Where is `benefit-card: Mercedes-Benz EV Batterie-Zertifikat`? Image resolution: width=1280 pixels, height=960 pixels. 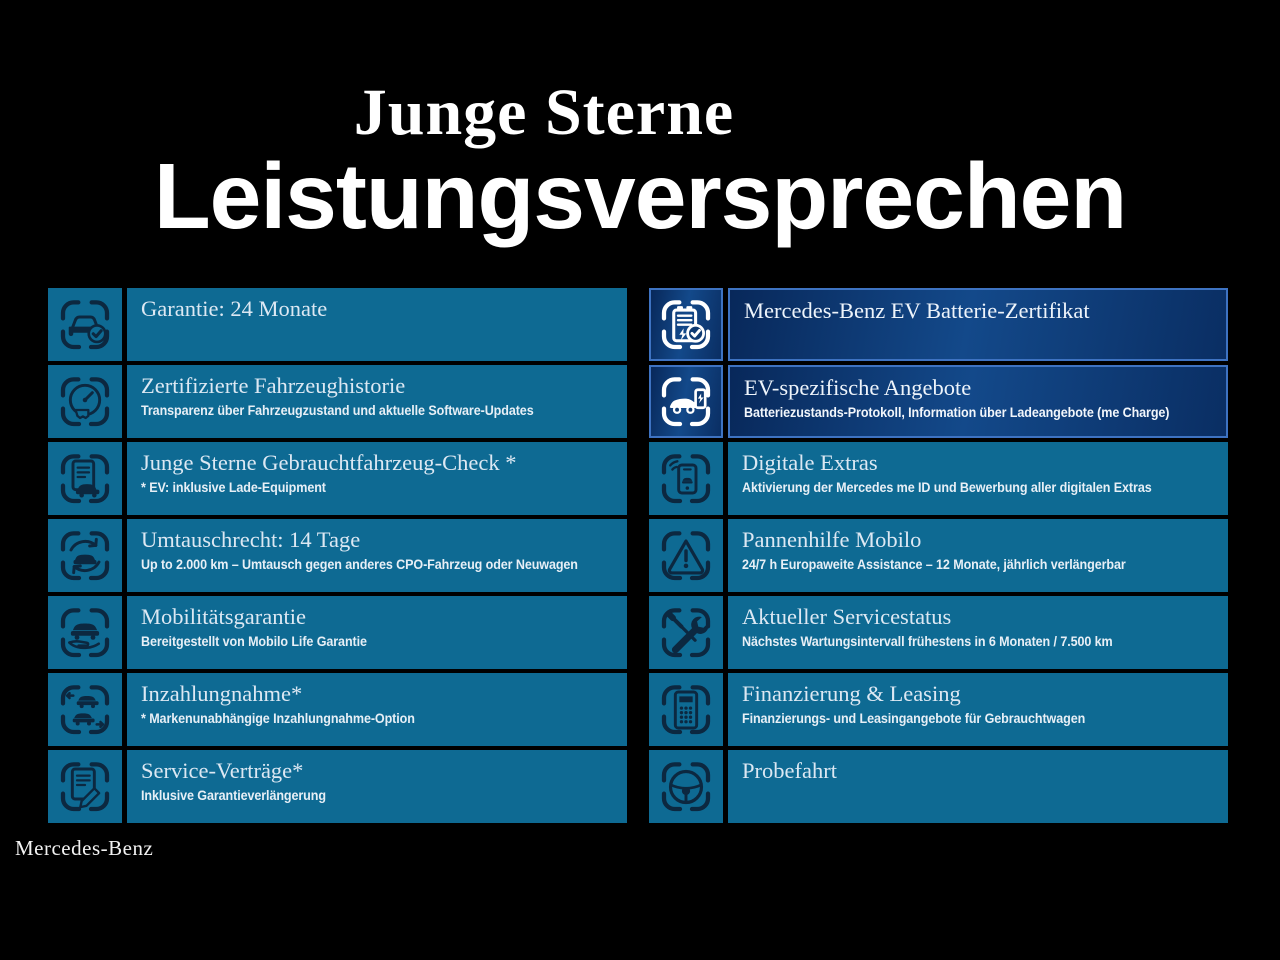
benefit-card: Mercedes-Benz EV Batterie-Zertifikat is located at coordinates (978, 324).